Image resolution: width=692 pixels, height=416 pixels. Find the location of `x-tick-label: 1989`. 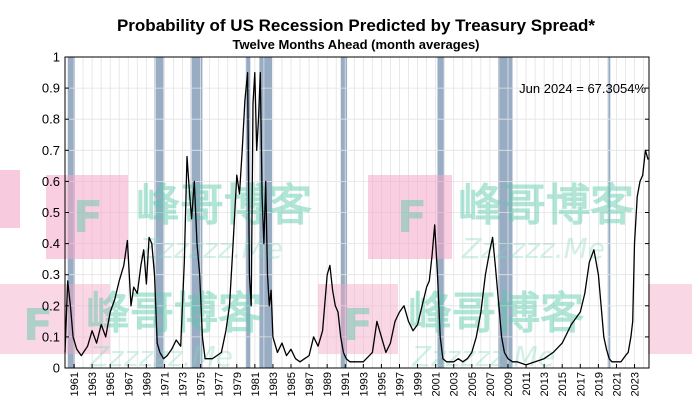

x-tick-label: 1989 is located at coordinates (328, 384).